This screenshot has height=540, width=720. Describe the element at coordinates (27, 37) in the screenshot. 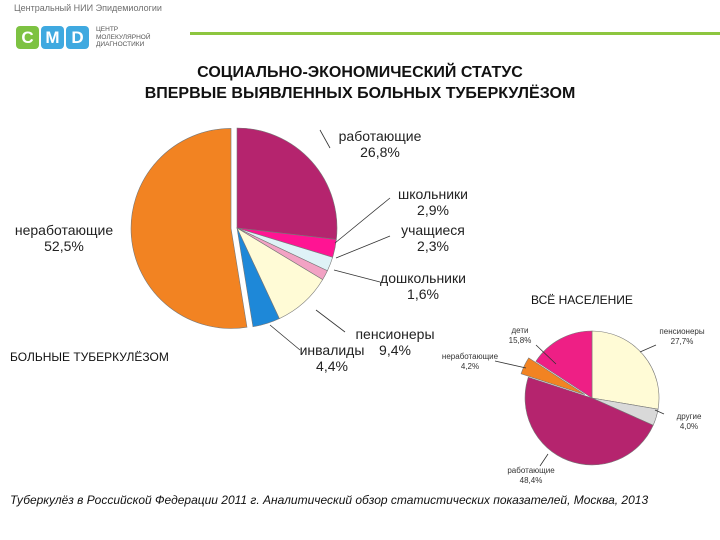

I see `logo-letter-c: C` at that location.